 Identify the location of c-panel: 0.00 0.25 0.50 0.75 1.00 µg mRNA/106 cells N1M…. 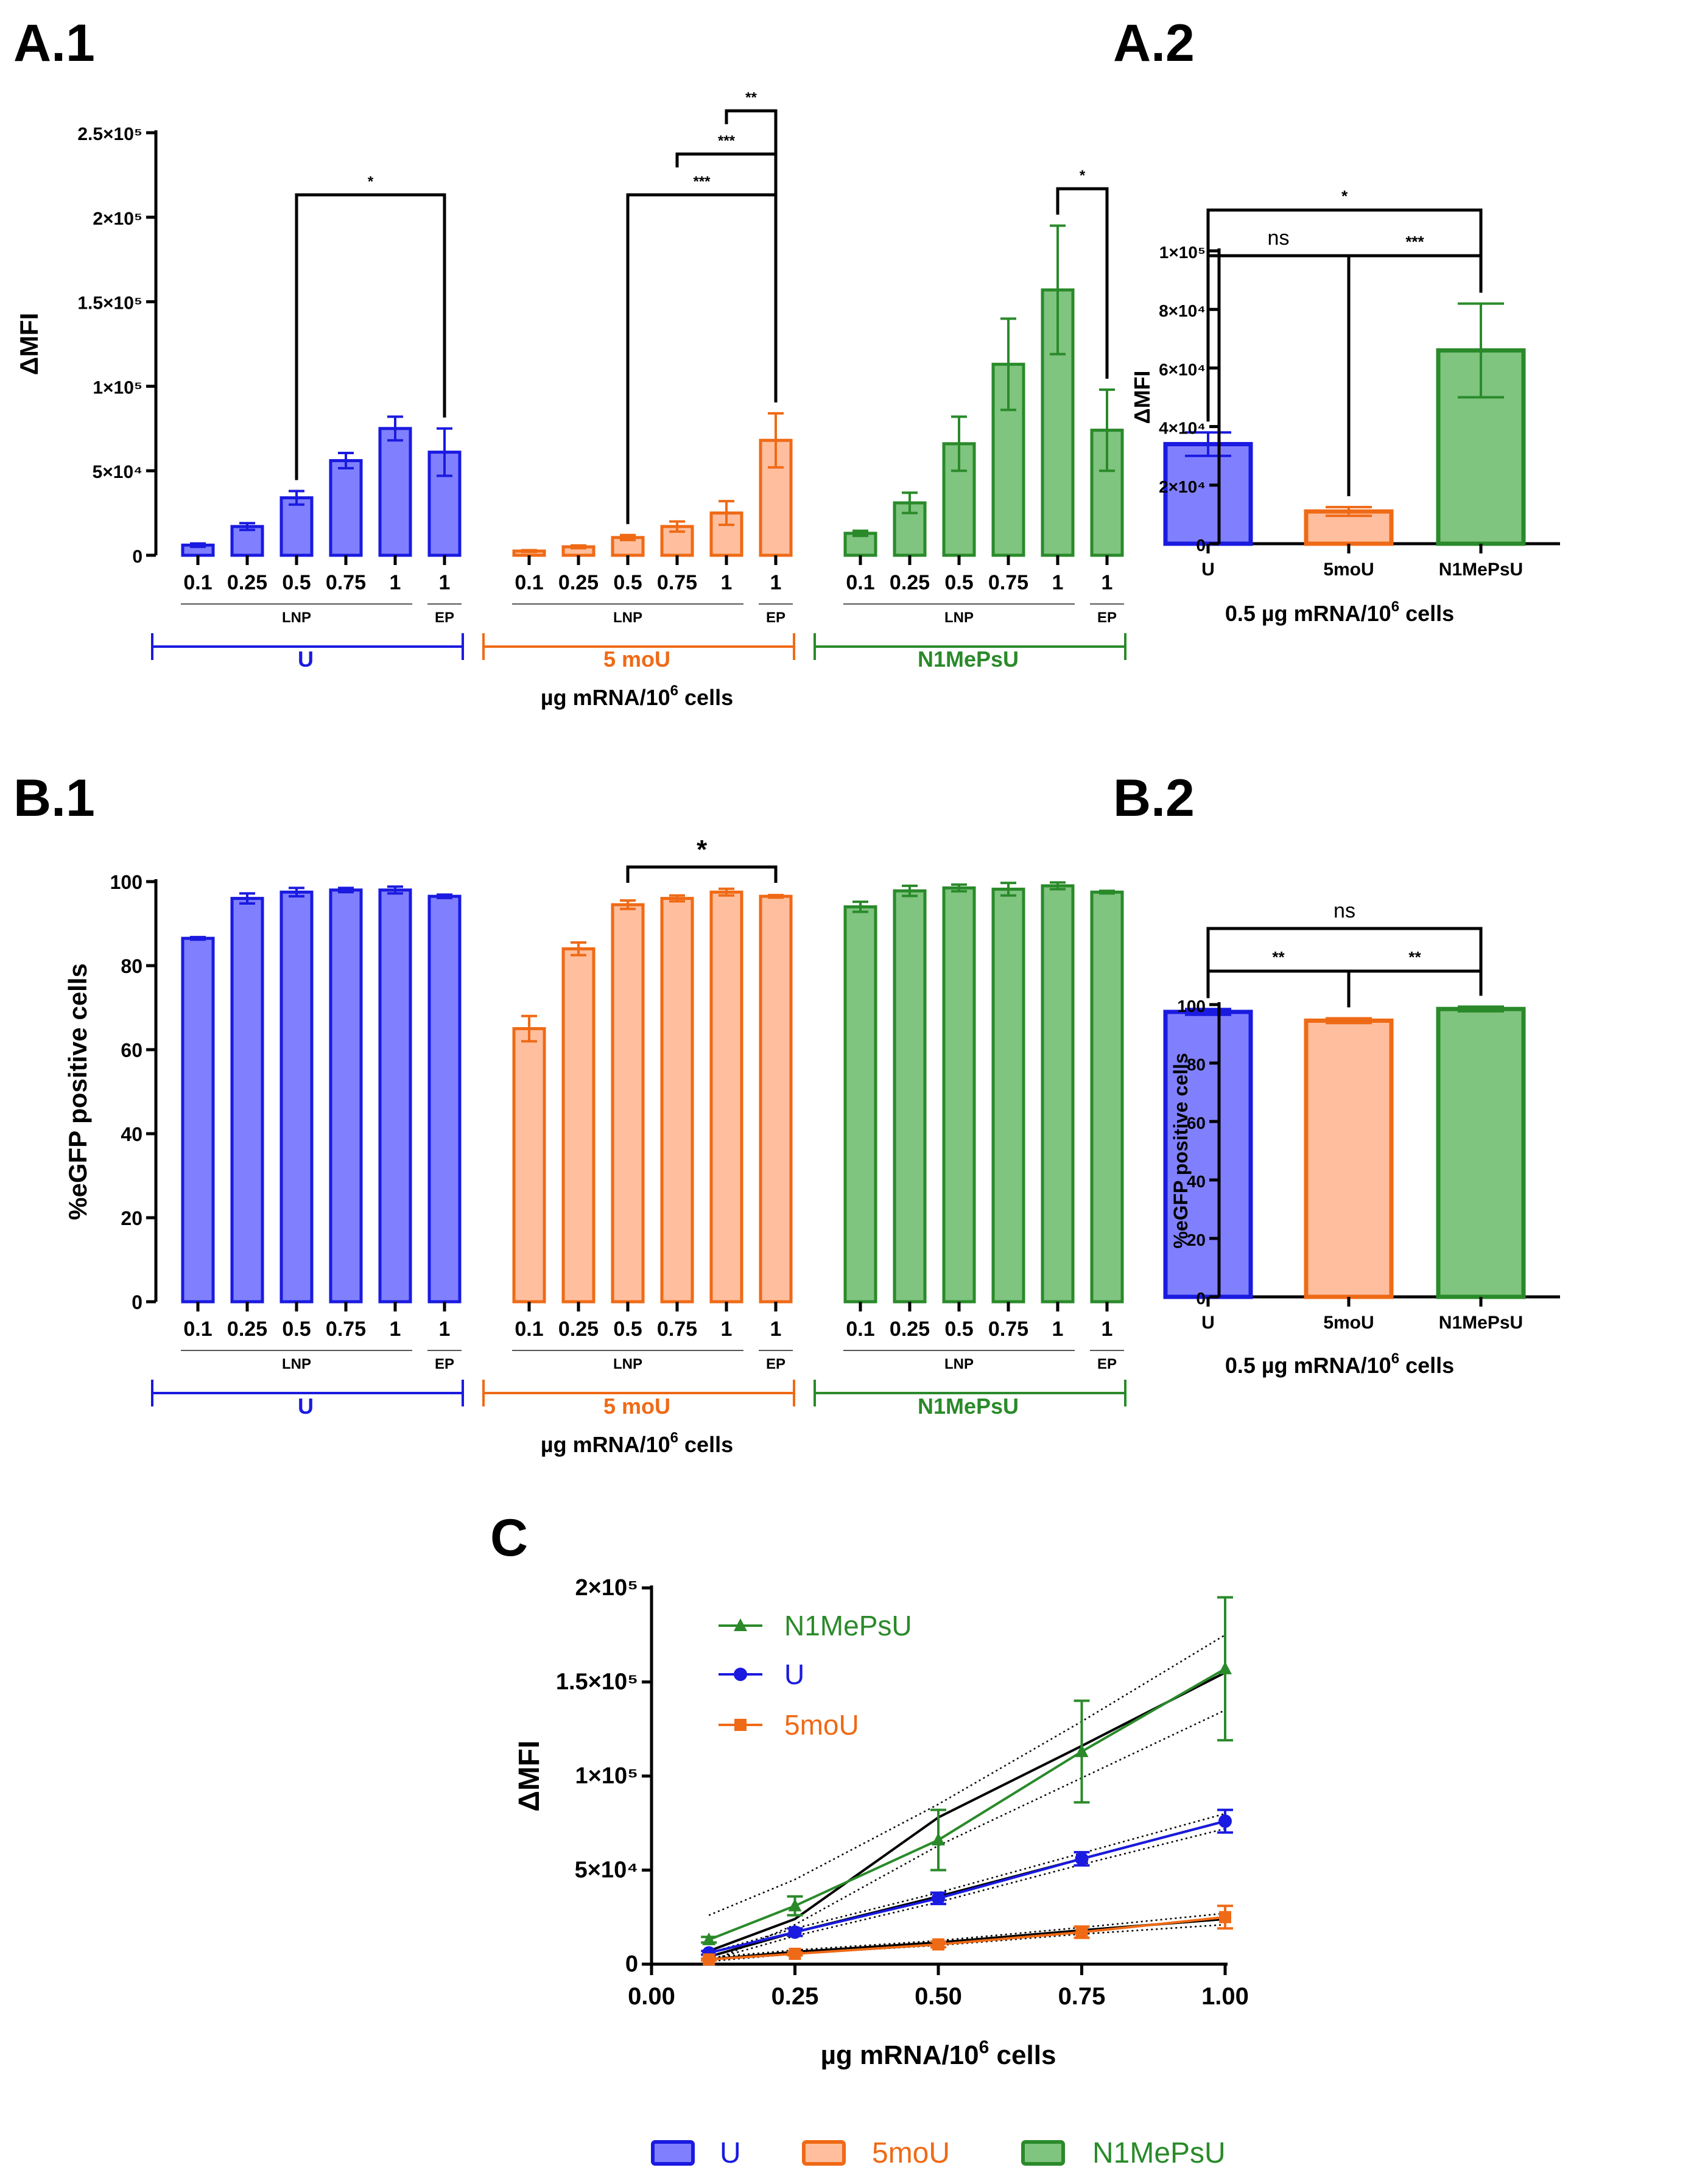
(938, 1833).